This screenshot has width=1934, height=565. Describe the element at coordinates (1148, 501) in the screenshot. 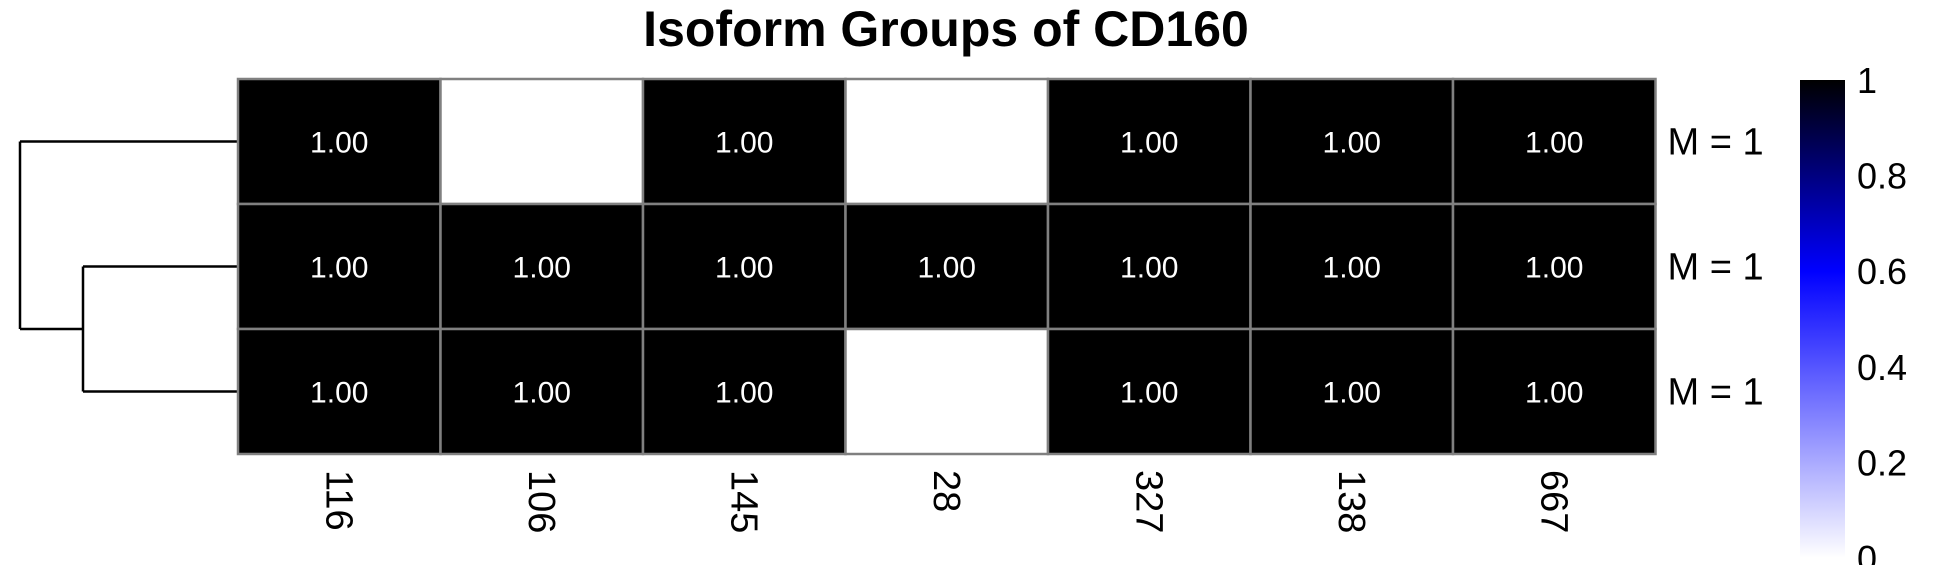

I see `column-label: 327` at that location.